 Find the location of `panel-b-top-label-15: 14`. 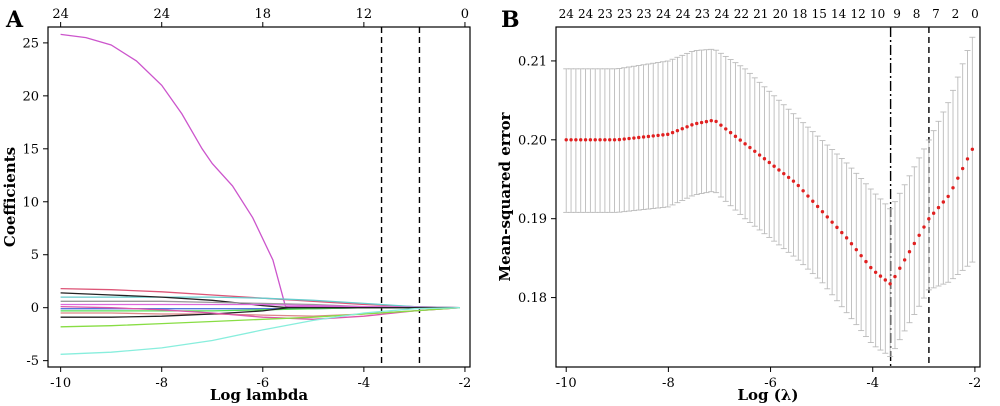

panel-b-top-label-15: 14 is located at coordinates (839, 14).